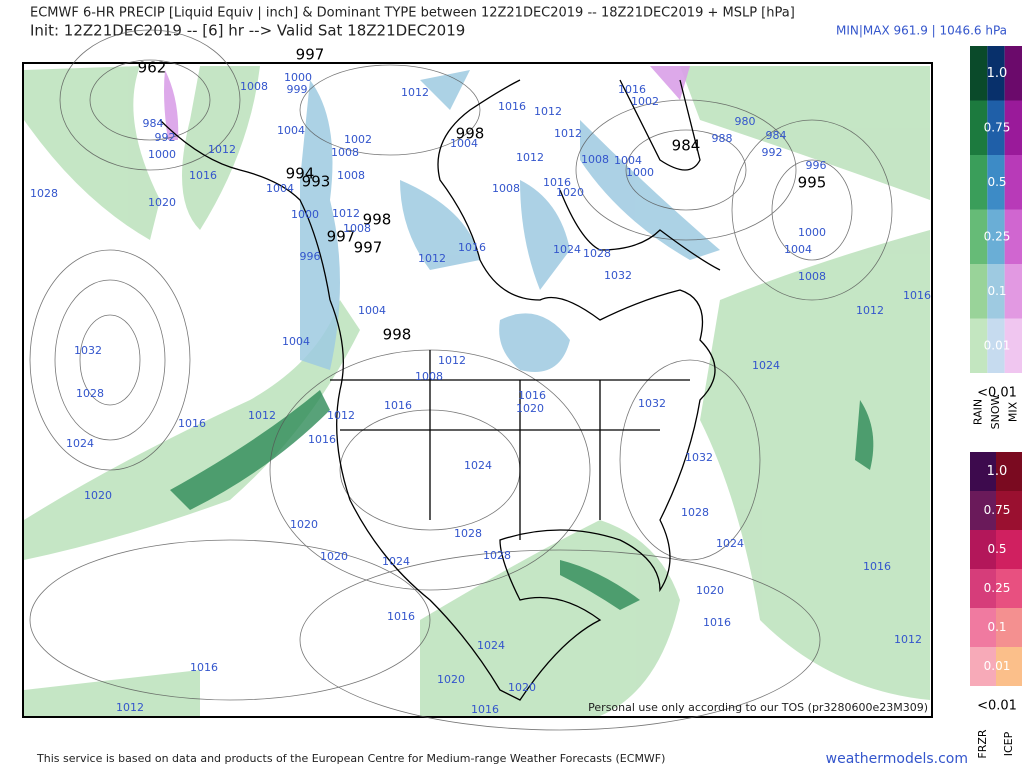 The height and width of the screenshot is (772, 1024). What do you see at coordinates (997, 706) in the screenshot?
I see `legend-below: <0.01` at bounding box center [997, 706].